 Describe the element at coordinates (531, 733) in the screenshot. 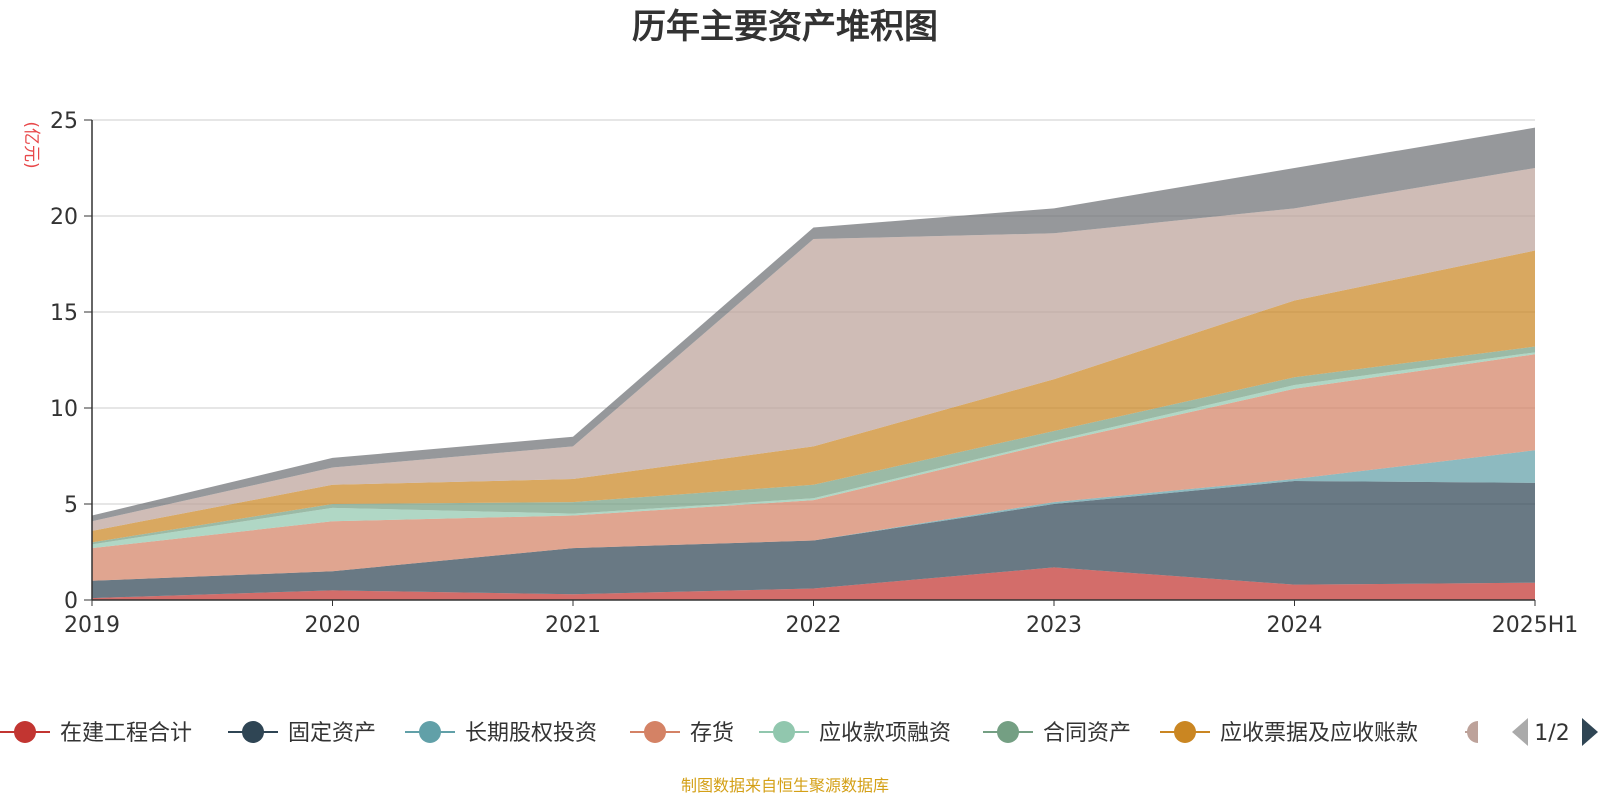

I see `legend-label: 长期股权投资` at that location.